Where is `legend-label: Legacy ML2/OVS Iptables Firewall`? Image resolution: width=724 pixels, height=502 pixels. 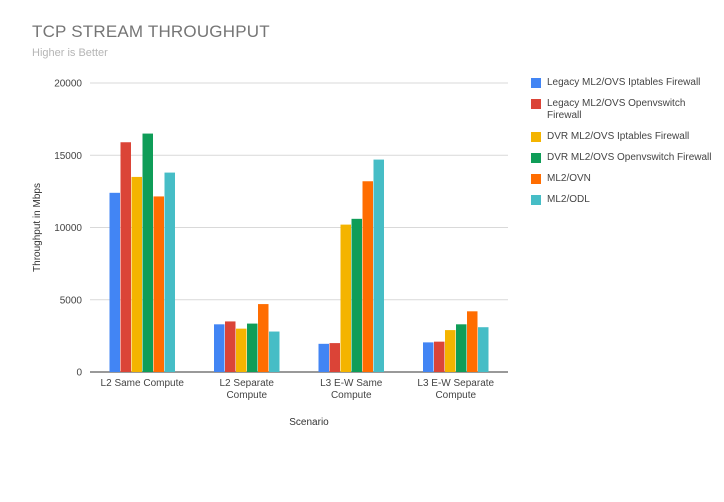 legend-label: Legacy ML2/OVS Iptables Firewall is located at coordinates (624, 82).